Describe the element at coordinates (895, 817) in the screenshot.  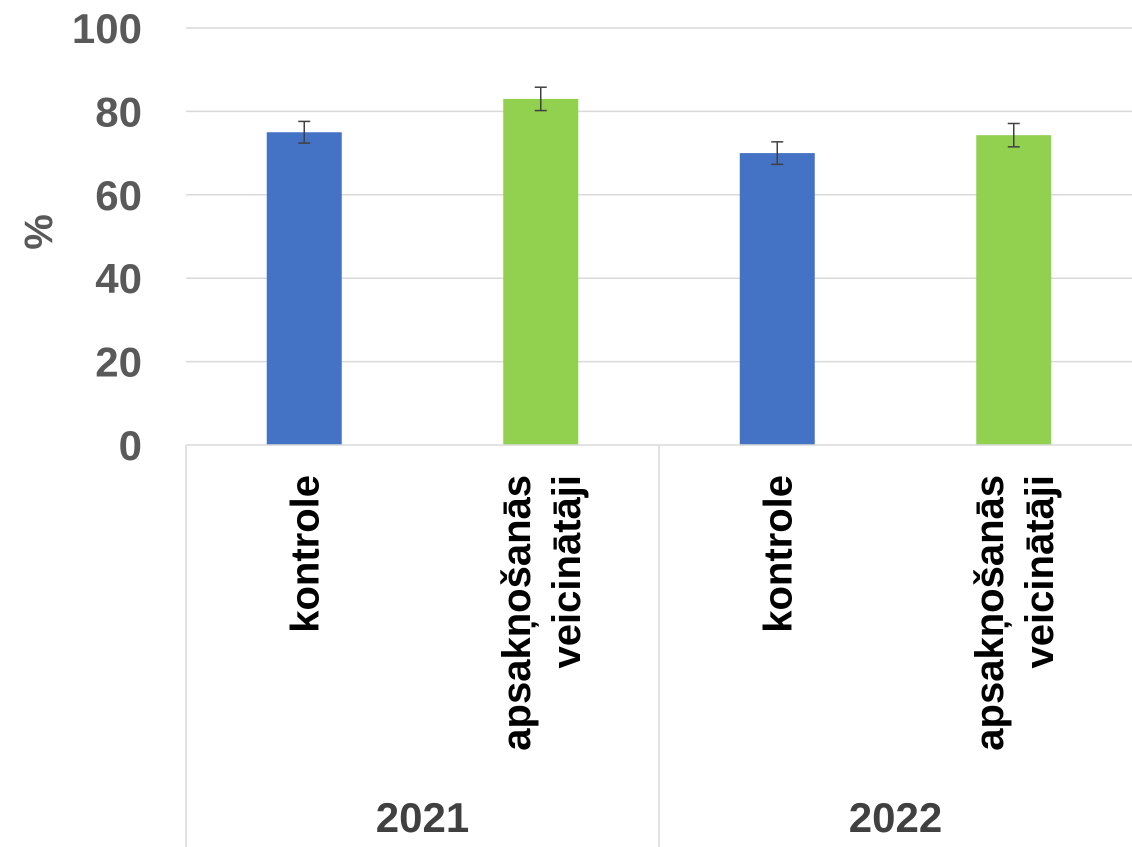
I see `group-label: 2022` at that location.